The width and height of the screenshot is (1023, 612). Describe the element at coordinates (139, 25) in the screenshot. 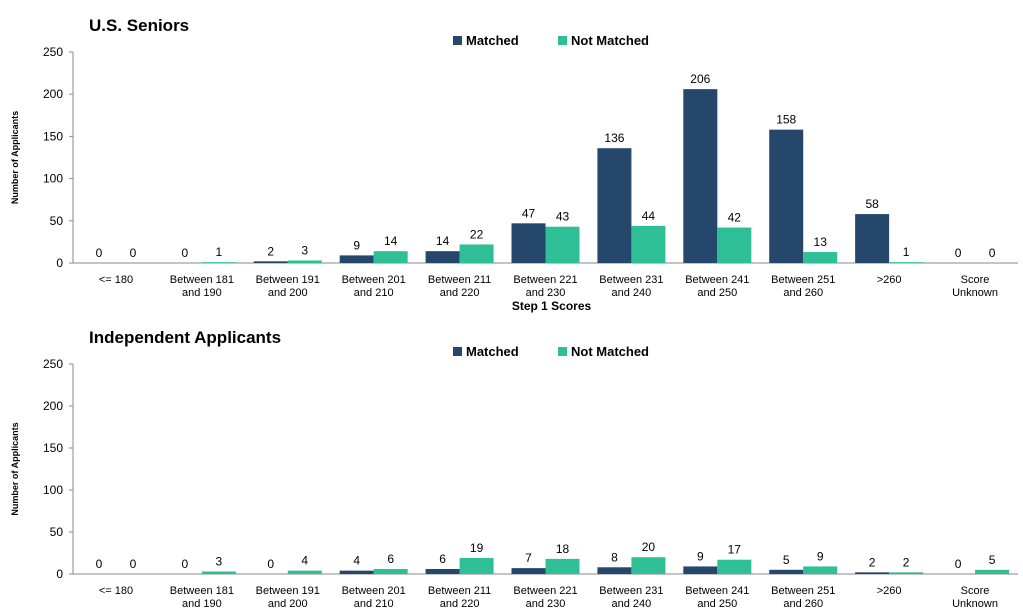

I see `chart-title: U.S. Seniors` at that location.